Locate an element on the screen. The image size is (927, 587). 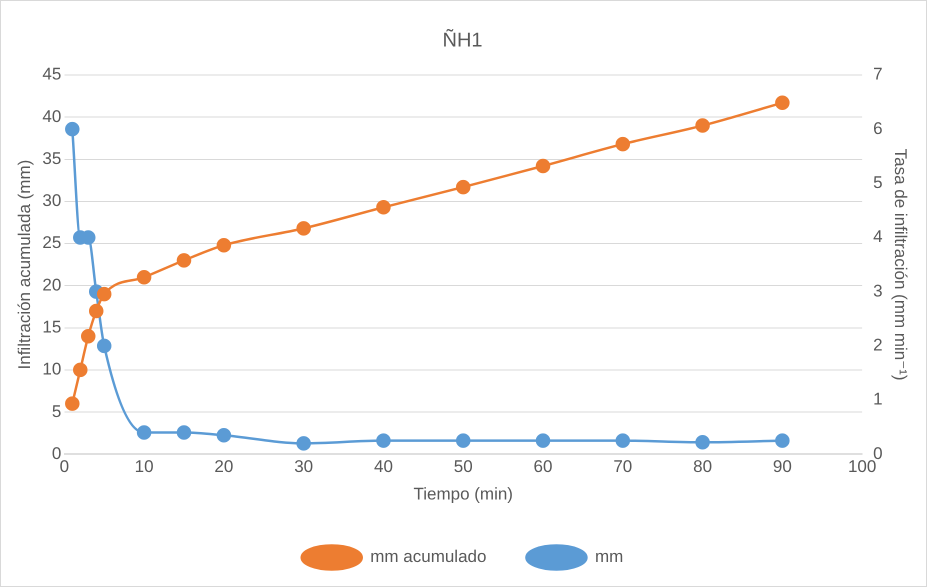
y-tick-label: 30 is located at coordinates (52, 200).